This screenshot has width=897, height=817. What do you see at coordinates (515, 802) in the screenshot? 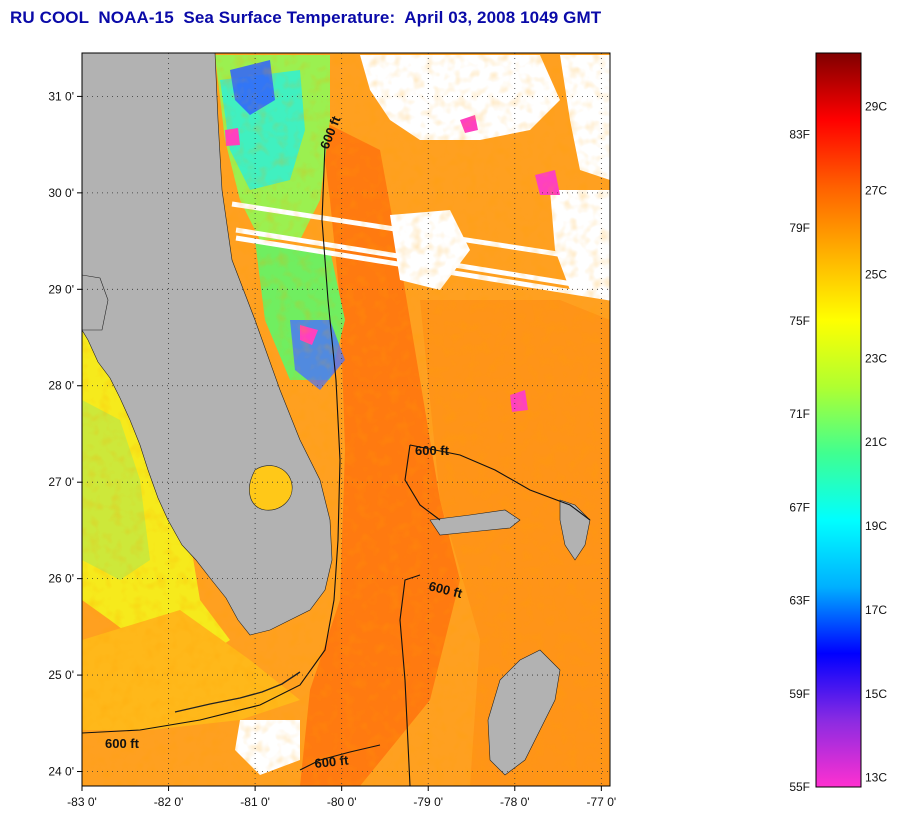
I see `lon-tick-label: -78 0'` at bounding box center [515, 802].